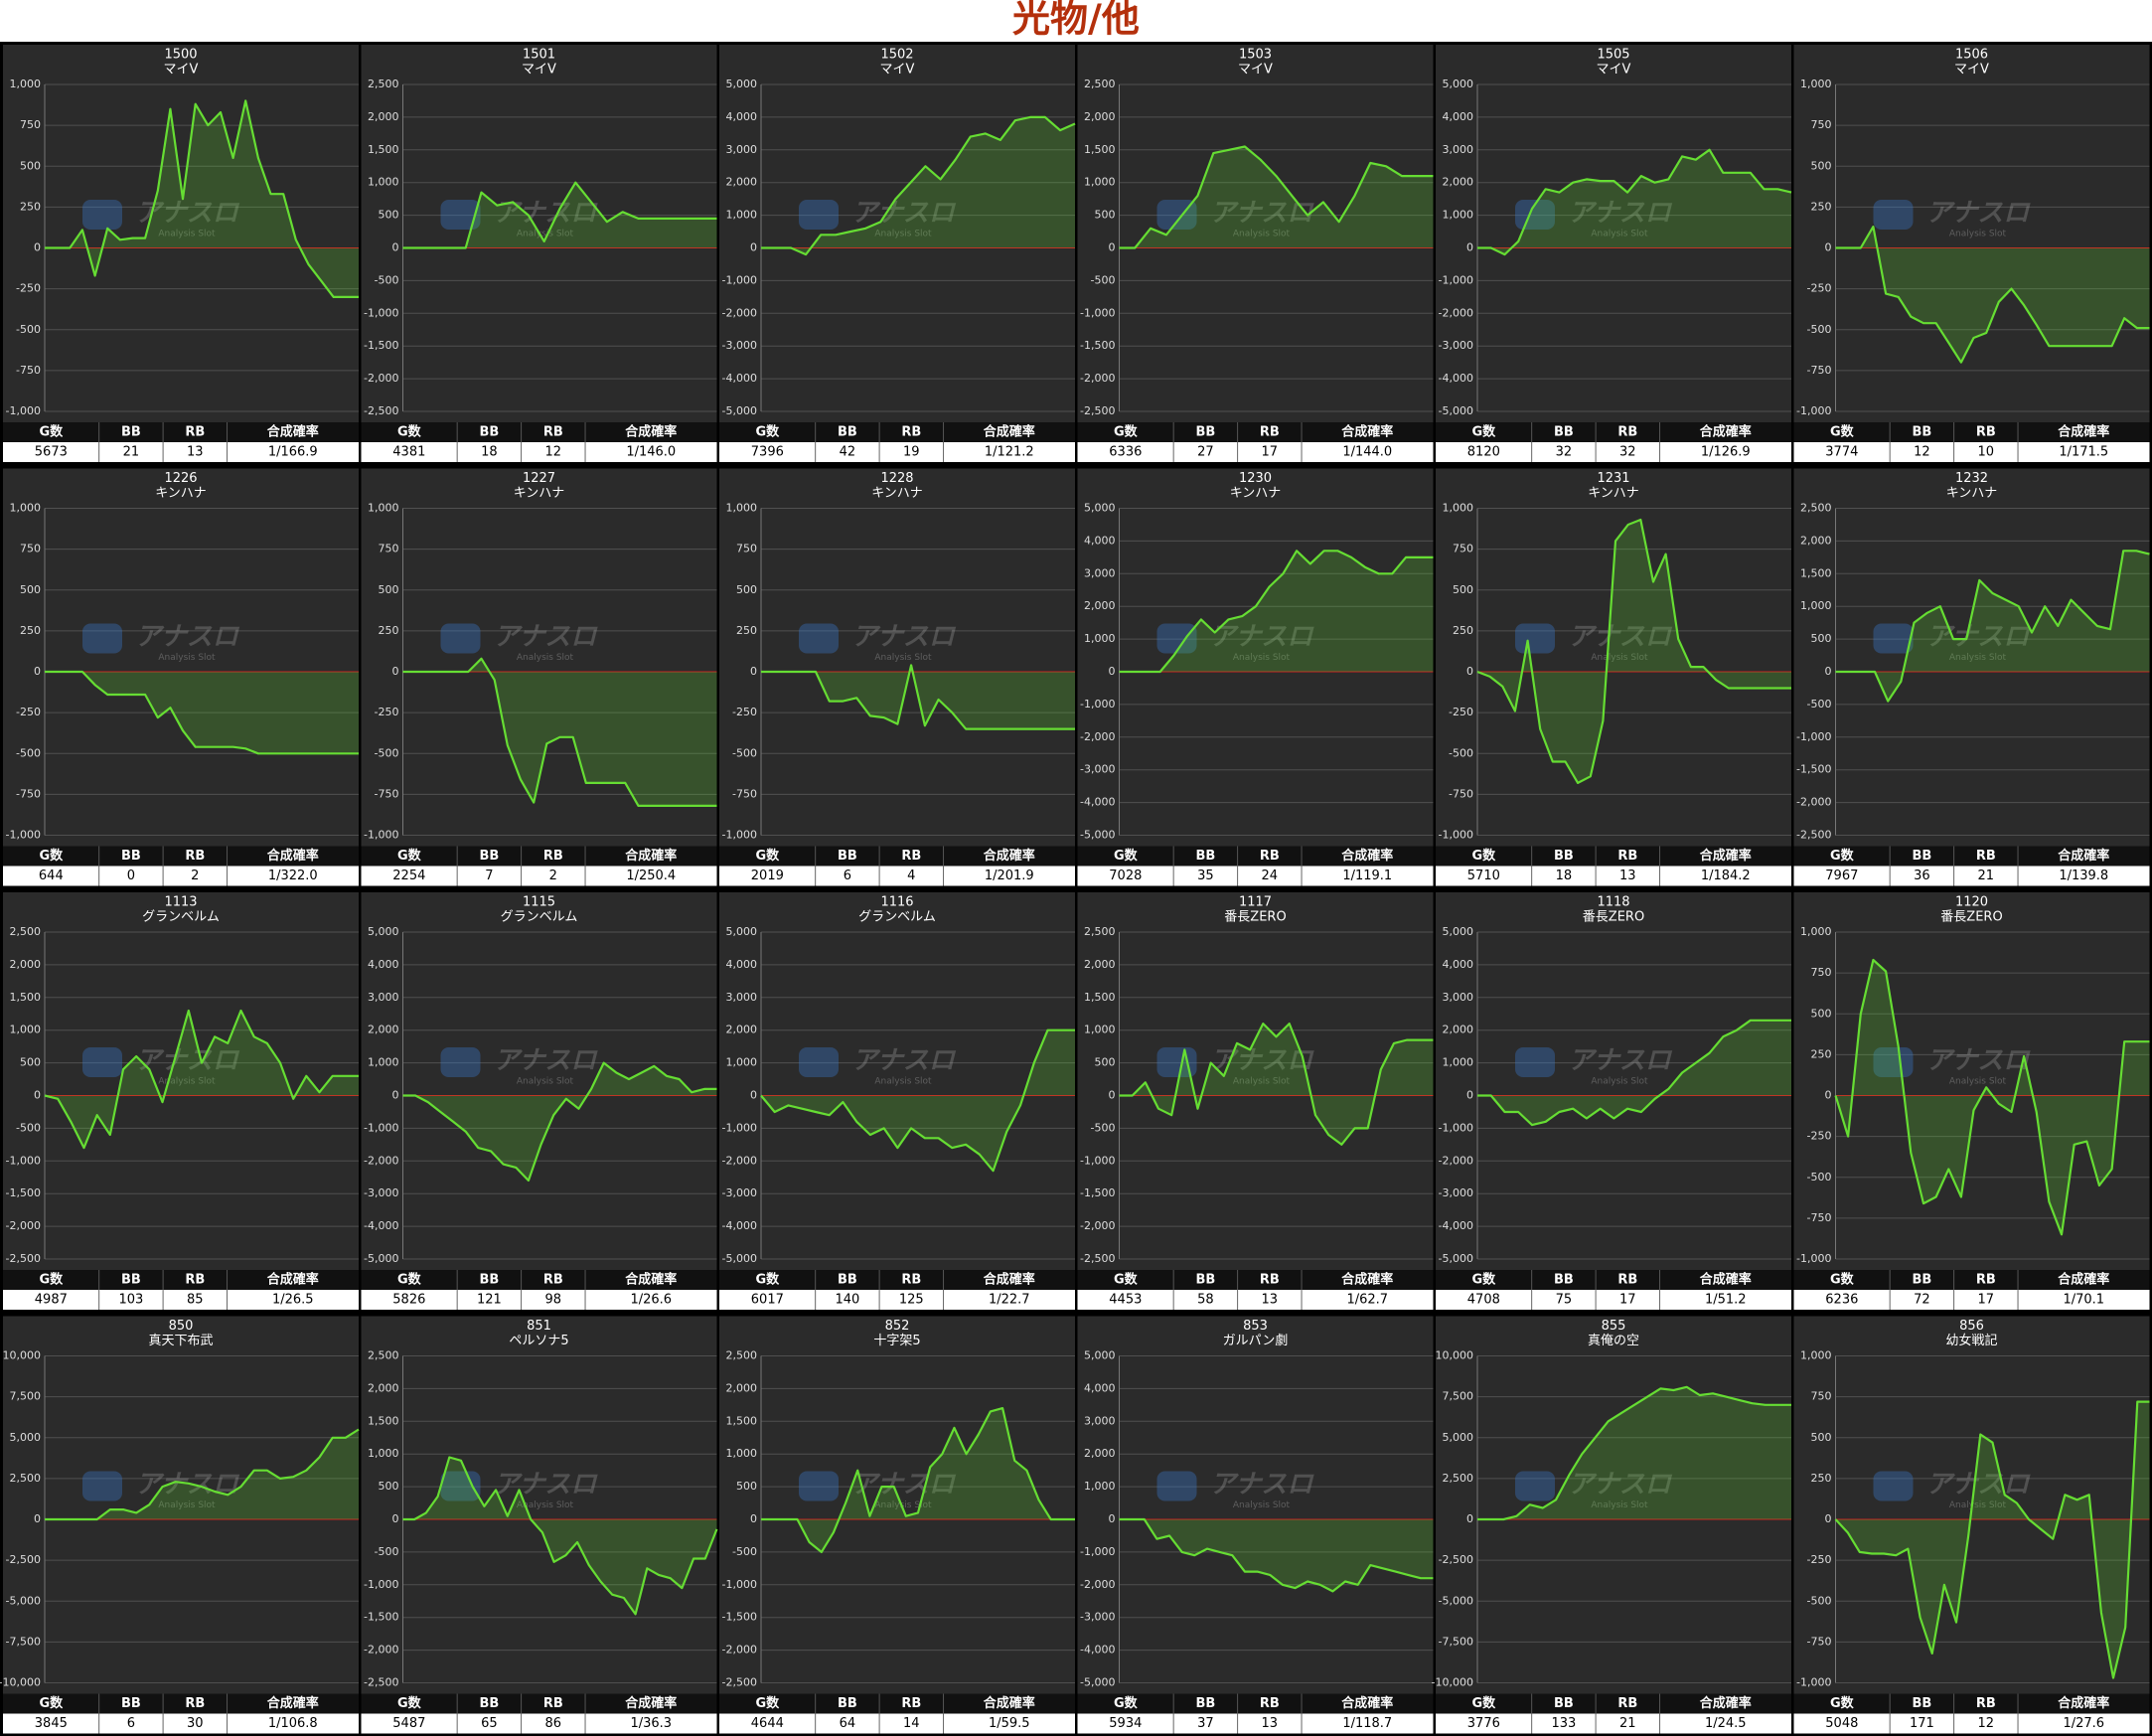 This screenshot has width=2152, height=1736. What do you see at coordinates (651, 1723) in the screenshot?
I see `table-cell: 1/36.3` at bounding box center [651, 1723].